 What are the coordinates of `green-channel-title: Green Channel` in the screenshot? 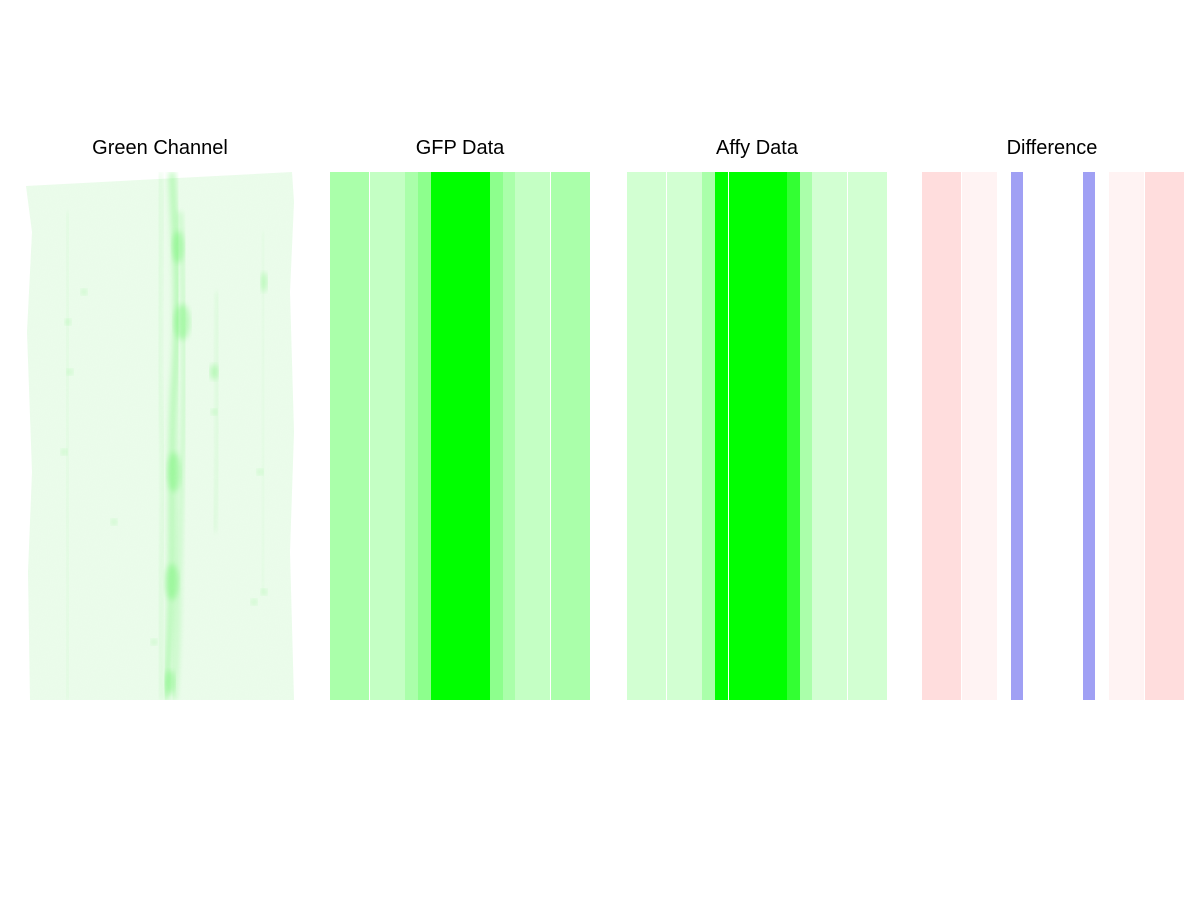 It's located at (160, 148).